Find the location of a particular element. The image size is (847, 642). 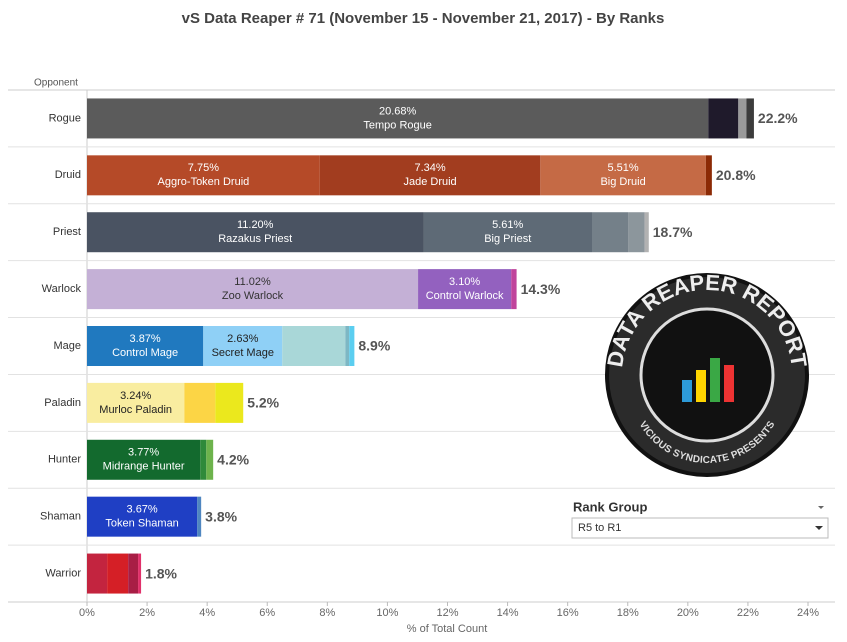

total-label: 8.9% is located at coordinates (374, 346).